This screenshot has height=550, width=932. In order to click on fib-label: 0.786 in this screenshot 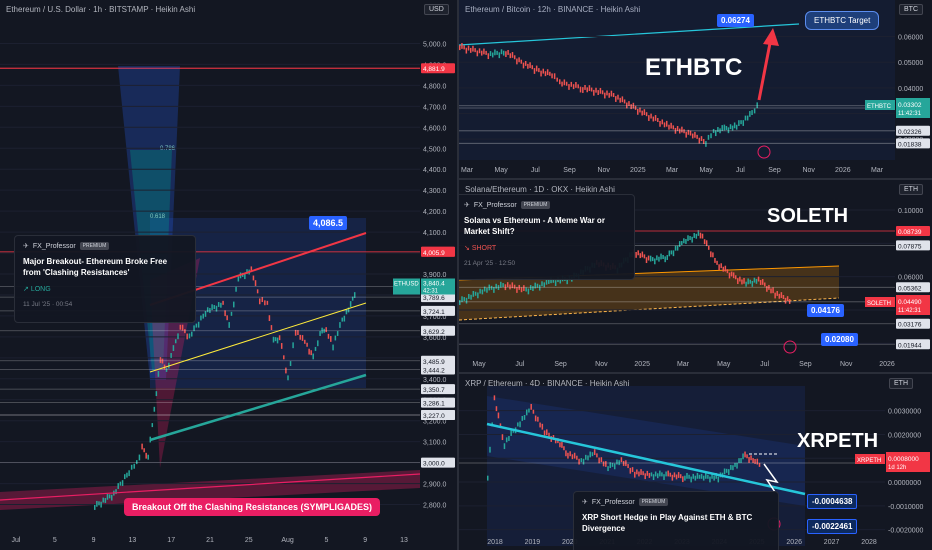, I will do `click(168, 149)`.